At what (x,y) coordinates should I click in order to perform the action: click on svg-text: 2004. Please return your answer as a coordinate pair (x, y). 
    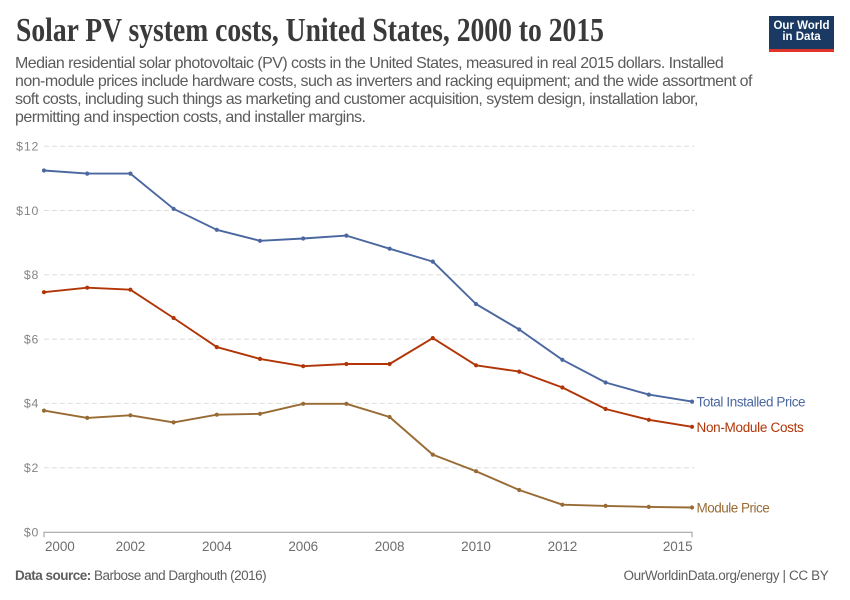
    Looking at the image, I should click on (217, 546).